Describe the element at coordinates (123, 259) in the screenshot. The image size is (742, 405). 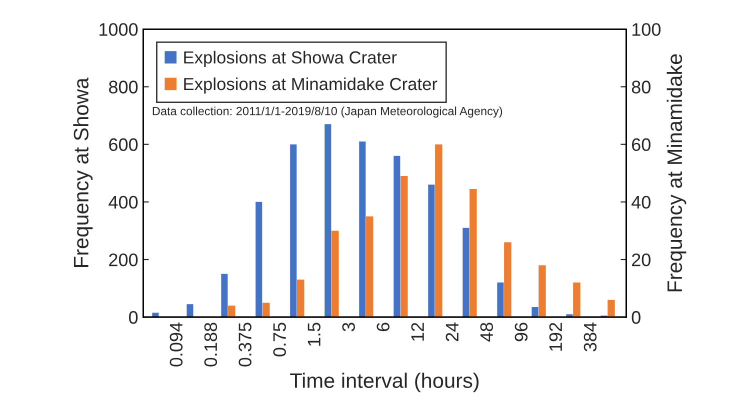
I see `y-tick-label: 200` at that location.